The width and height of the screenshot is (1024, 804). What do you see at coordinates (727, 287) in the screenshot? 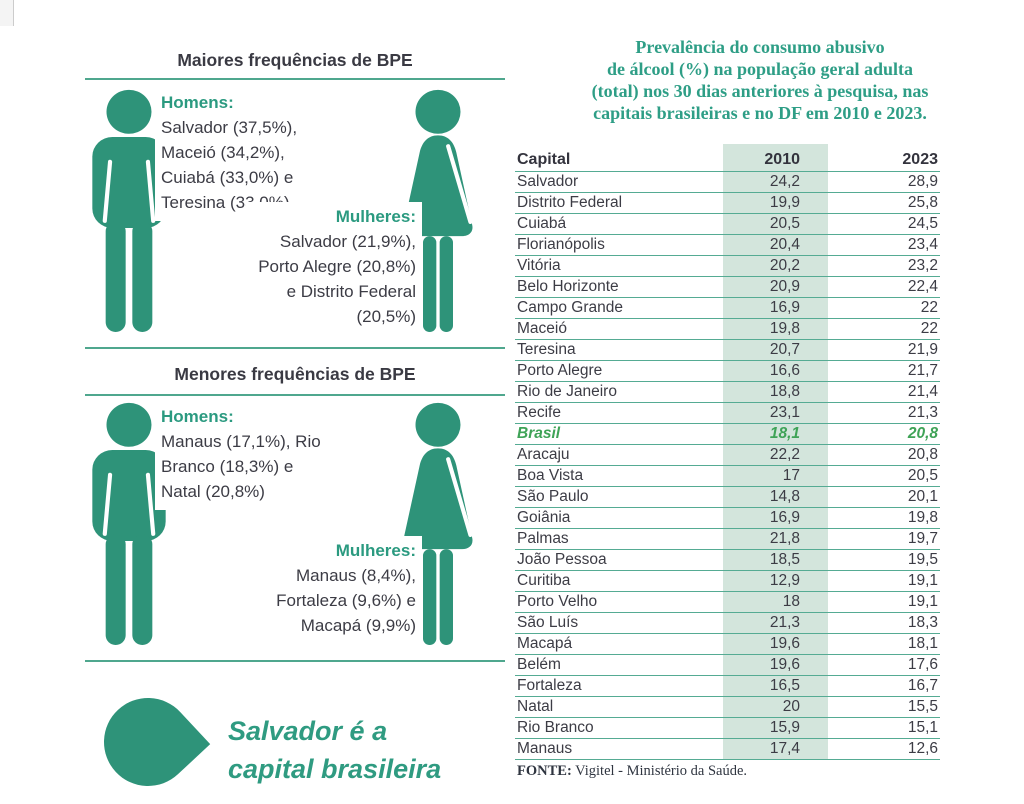
I see `table-row: Belo Horizonte 20,9 22,4` at bounding box center [727, 287].